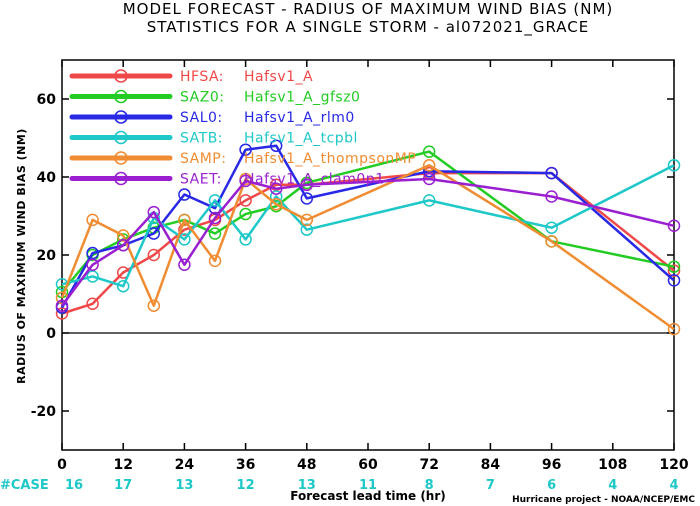 The width and height of the screenshot is (700, 506). What do you see at coordinates (51, 334) in the screenshot?
I see `y-tick-label: 0` at bounding box center [51, 334].